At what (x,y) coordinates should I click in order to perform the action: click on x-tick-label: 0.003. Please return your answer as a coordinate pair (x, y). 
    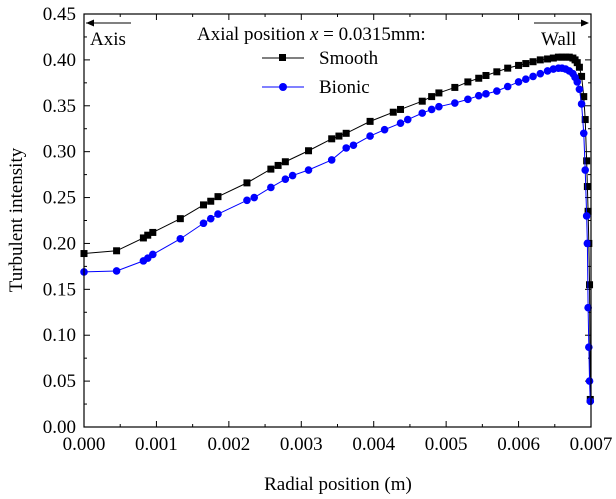
    Looking at the image, I should click on (301, 444).